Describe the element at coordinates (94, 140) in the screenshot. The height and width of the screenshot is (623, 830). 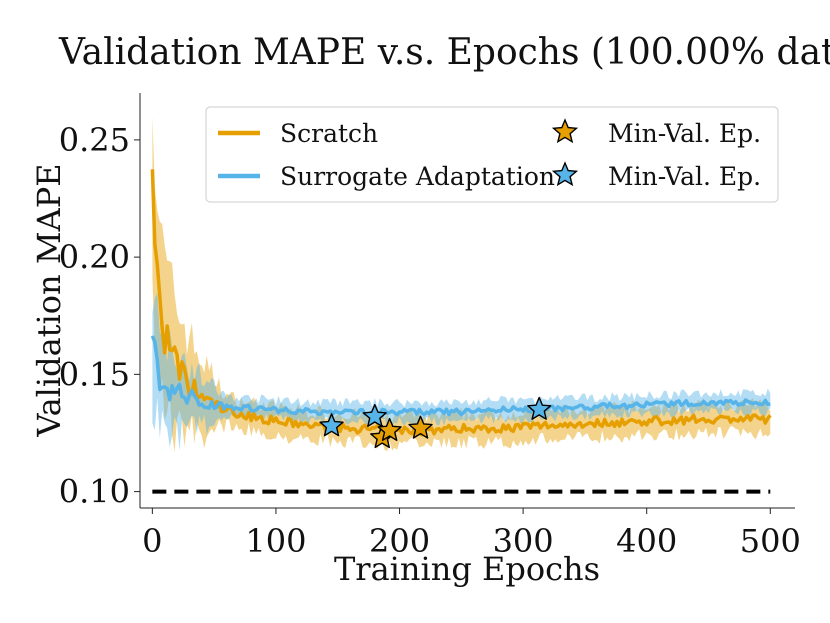
I see `y-tick-label: 0.25` at that location.